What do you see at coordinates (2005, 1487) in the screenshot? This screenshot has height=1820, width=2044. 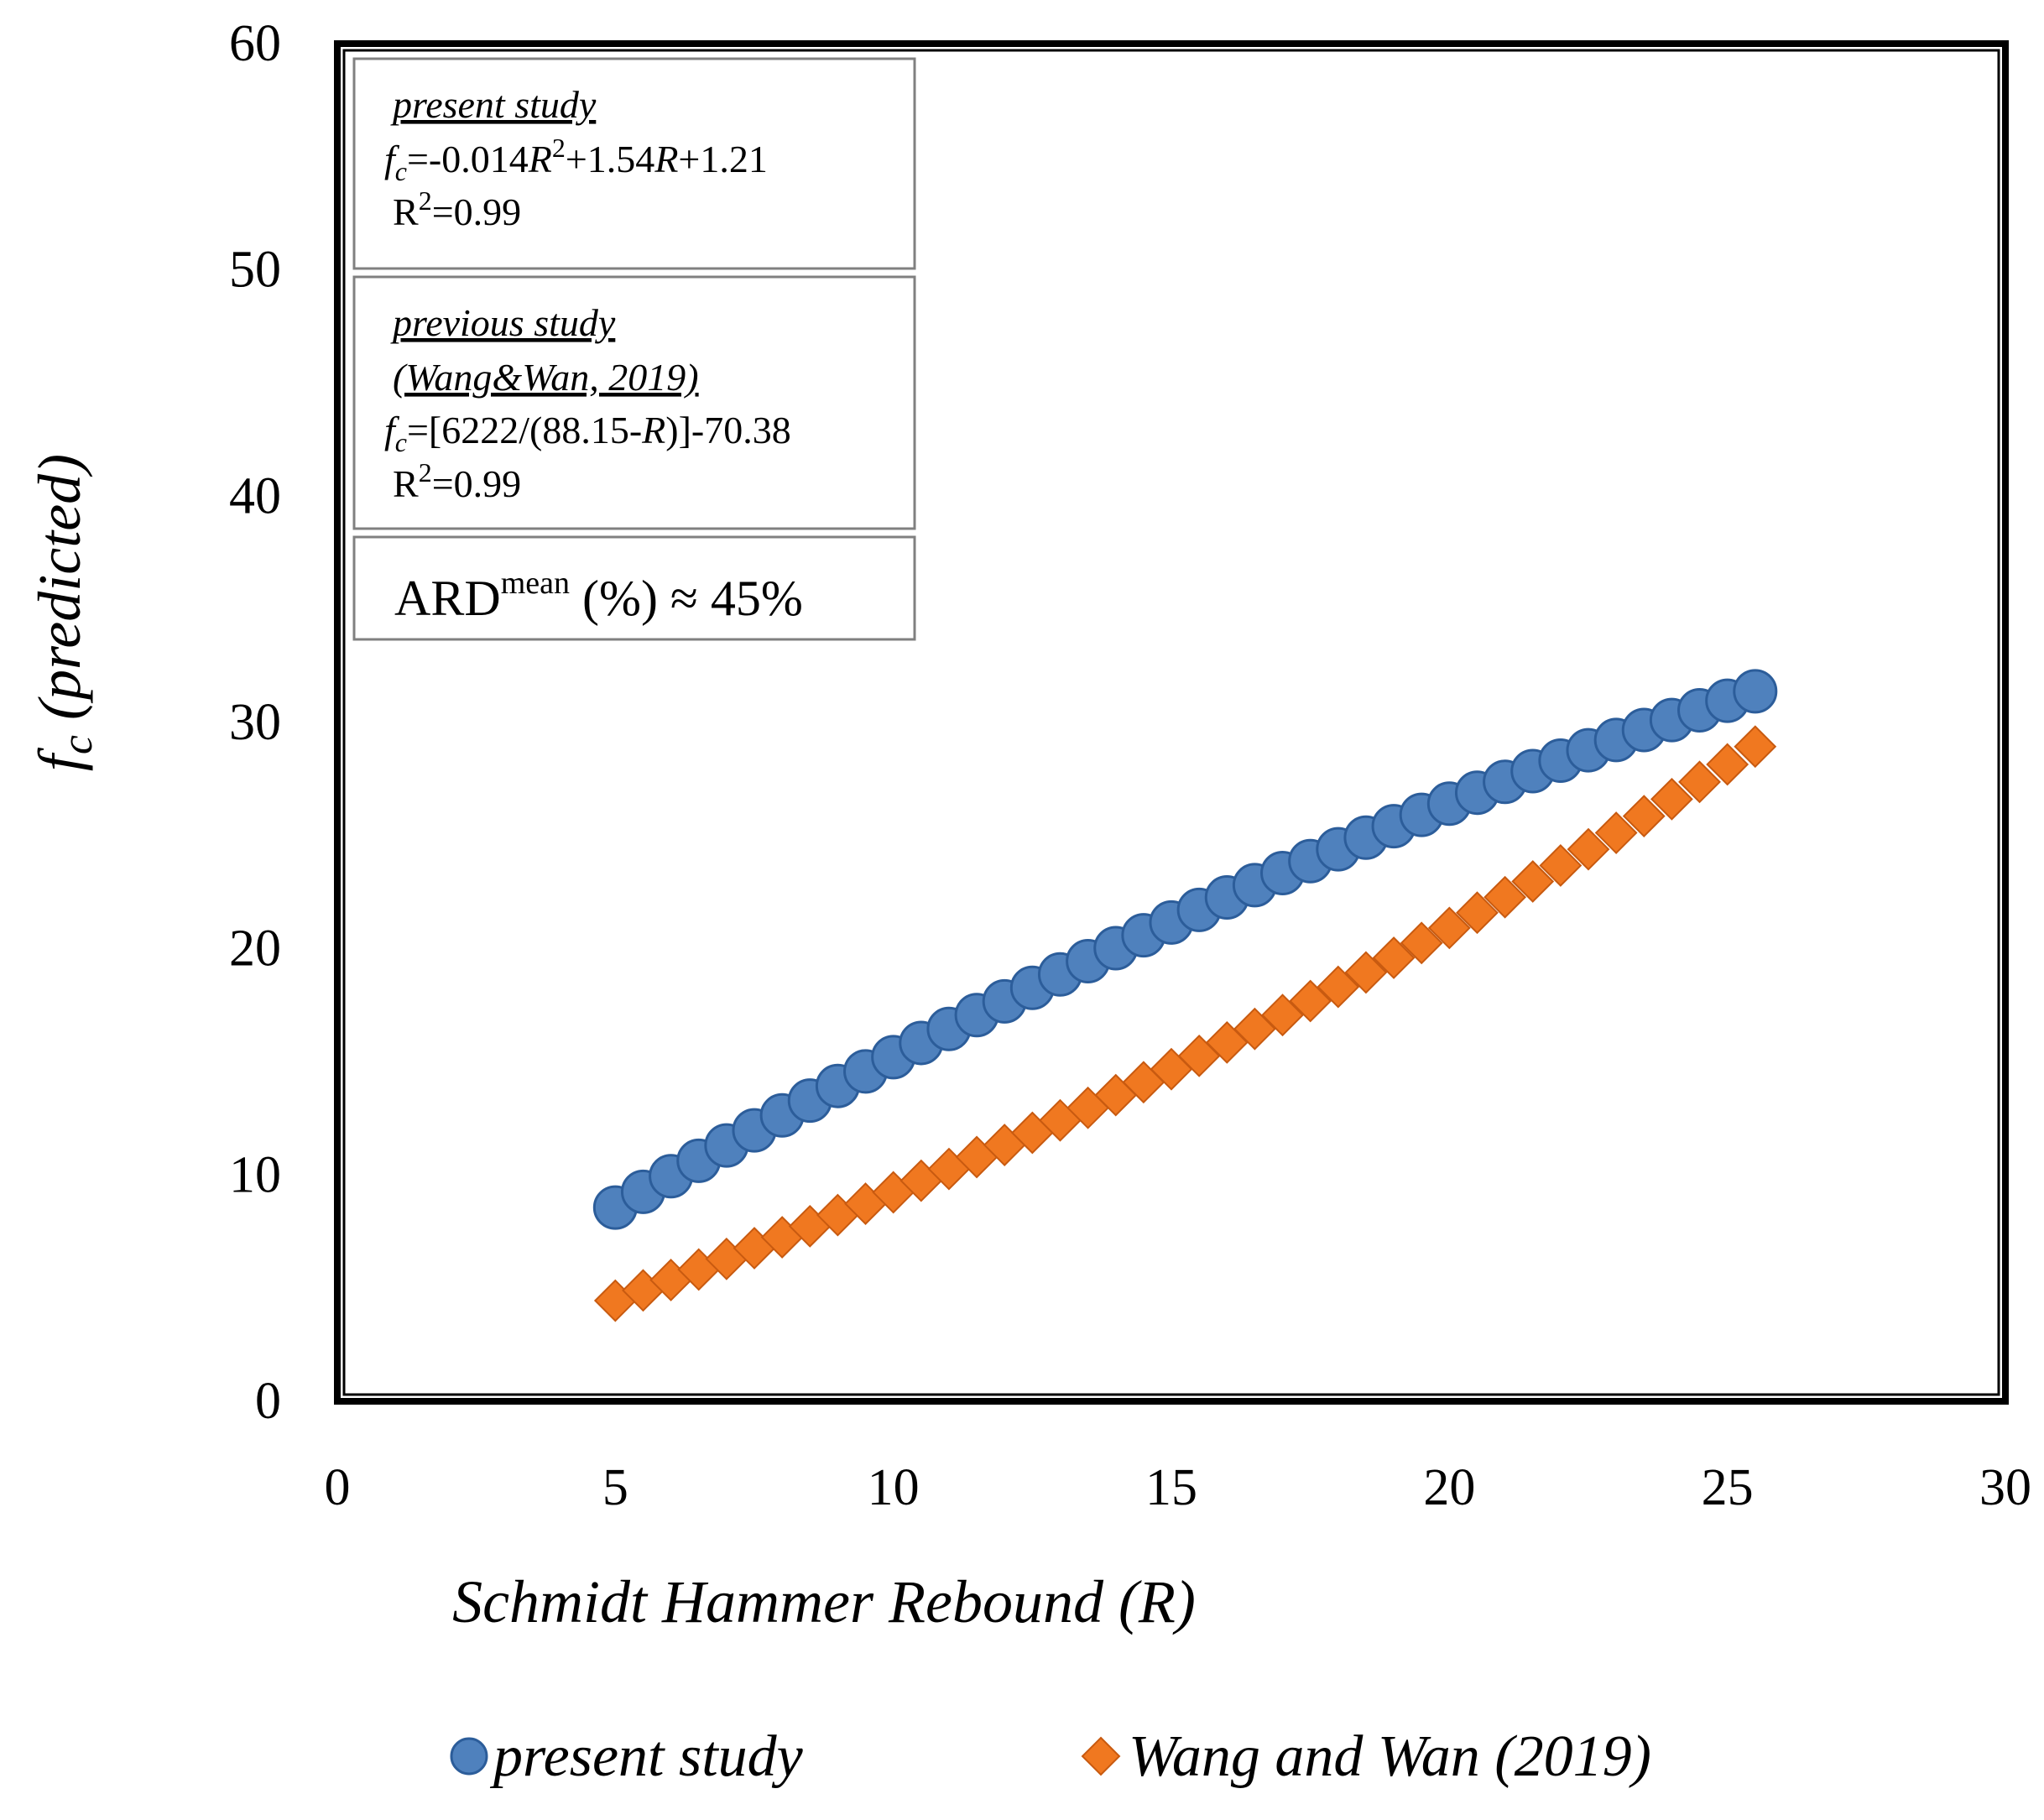 I see `x-tick-label: 30` at bounding box center [2005, 1487].